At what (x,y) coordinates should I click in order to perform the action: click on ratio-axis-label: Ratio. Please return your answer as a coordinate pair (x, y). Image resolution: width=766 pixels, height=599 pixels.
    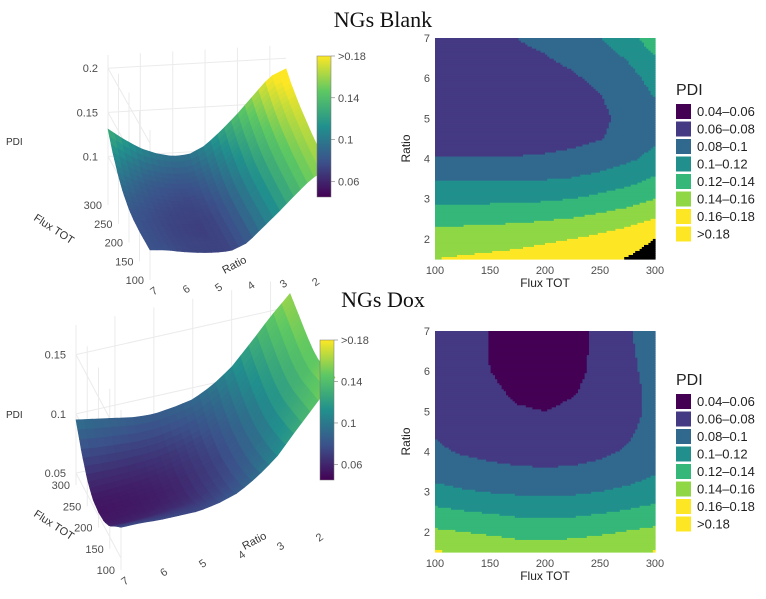
    Looking at the image, I should click on (254, 541).